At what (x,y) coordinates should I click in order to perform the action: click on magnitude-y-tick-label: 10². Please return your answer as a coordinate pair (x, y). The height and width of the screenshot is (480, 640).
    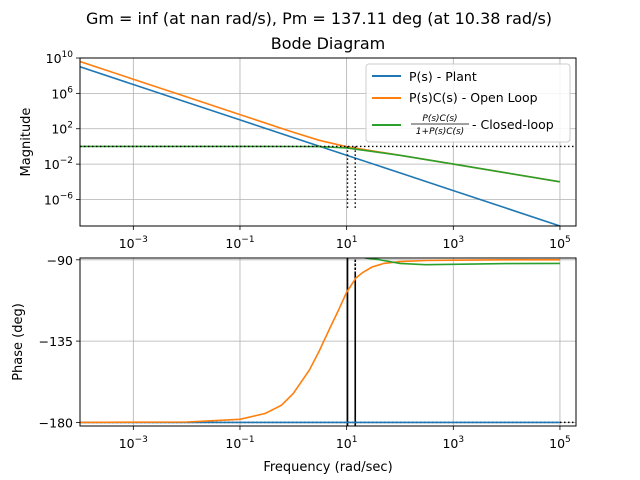
    Looking at the image, I should click on (62, 129).